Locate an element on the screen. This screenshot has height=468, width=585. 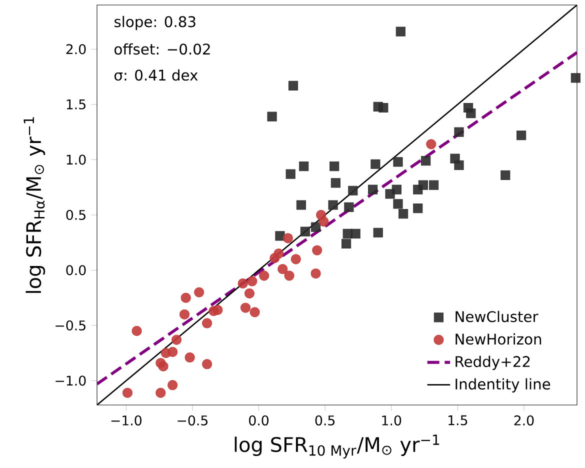
x-tick-label: −1.0 is located at coordinates (126, 420).